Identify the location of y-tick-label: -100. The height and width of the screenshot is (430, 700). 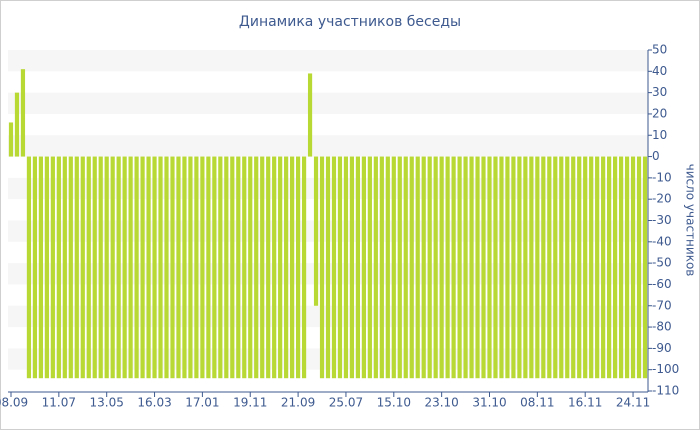
(665, 369).